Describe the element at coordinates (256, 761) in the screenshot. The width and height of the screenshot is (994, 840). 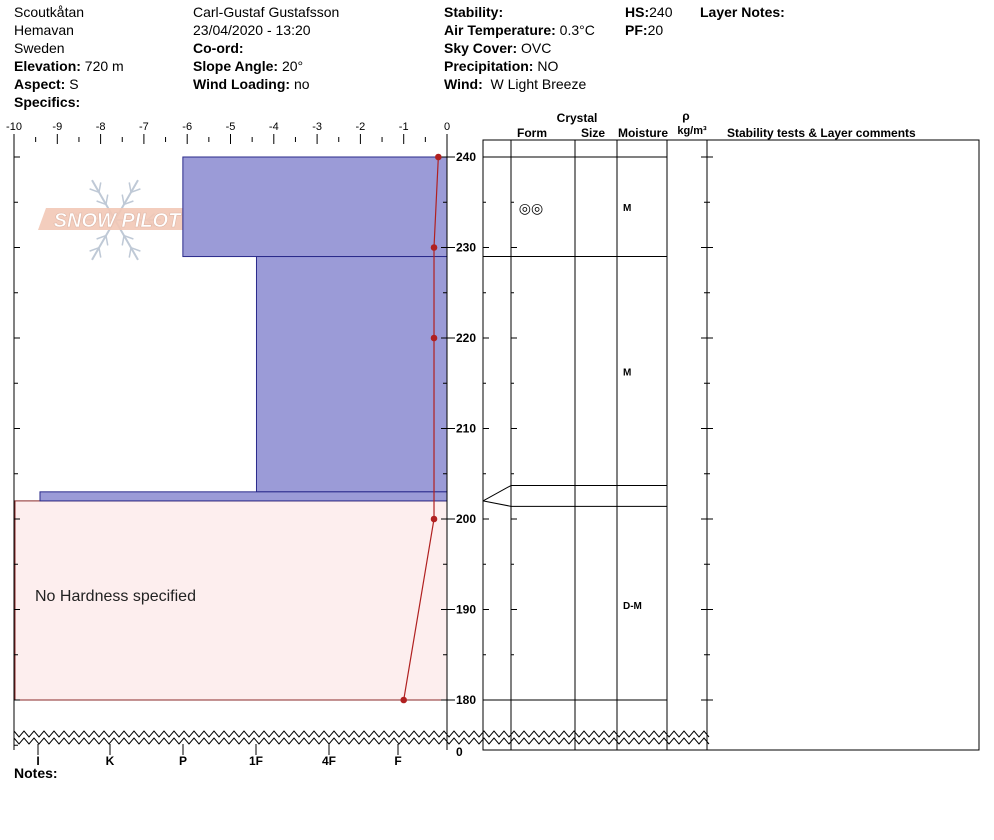
I see `hardness-tick-label: 1F` at that location.